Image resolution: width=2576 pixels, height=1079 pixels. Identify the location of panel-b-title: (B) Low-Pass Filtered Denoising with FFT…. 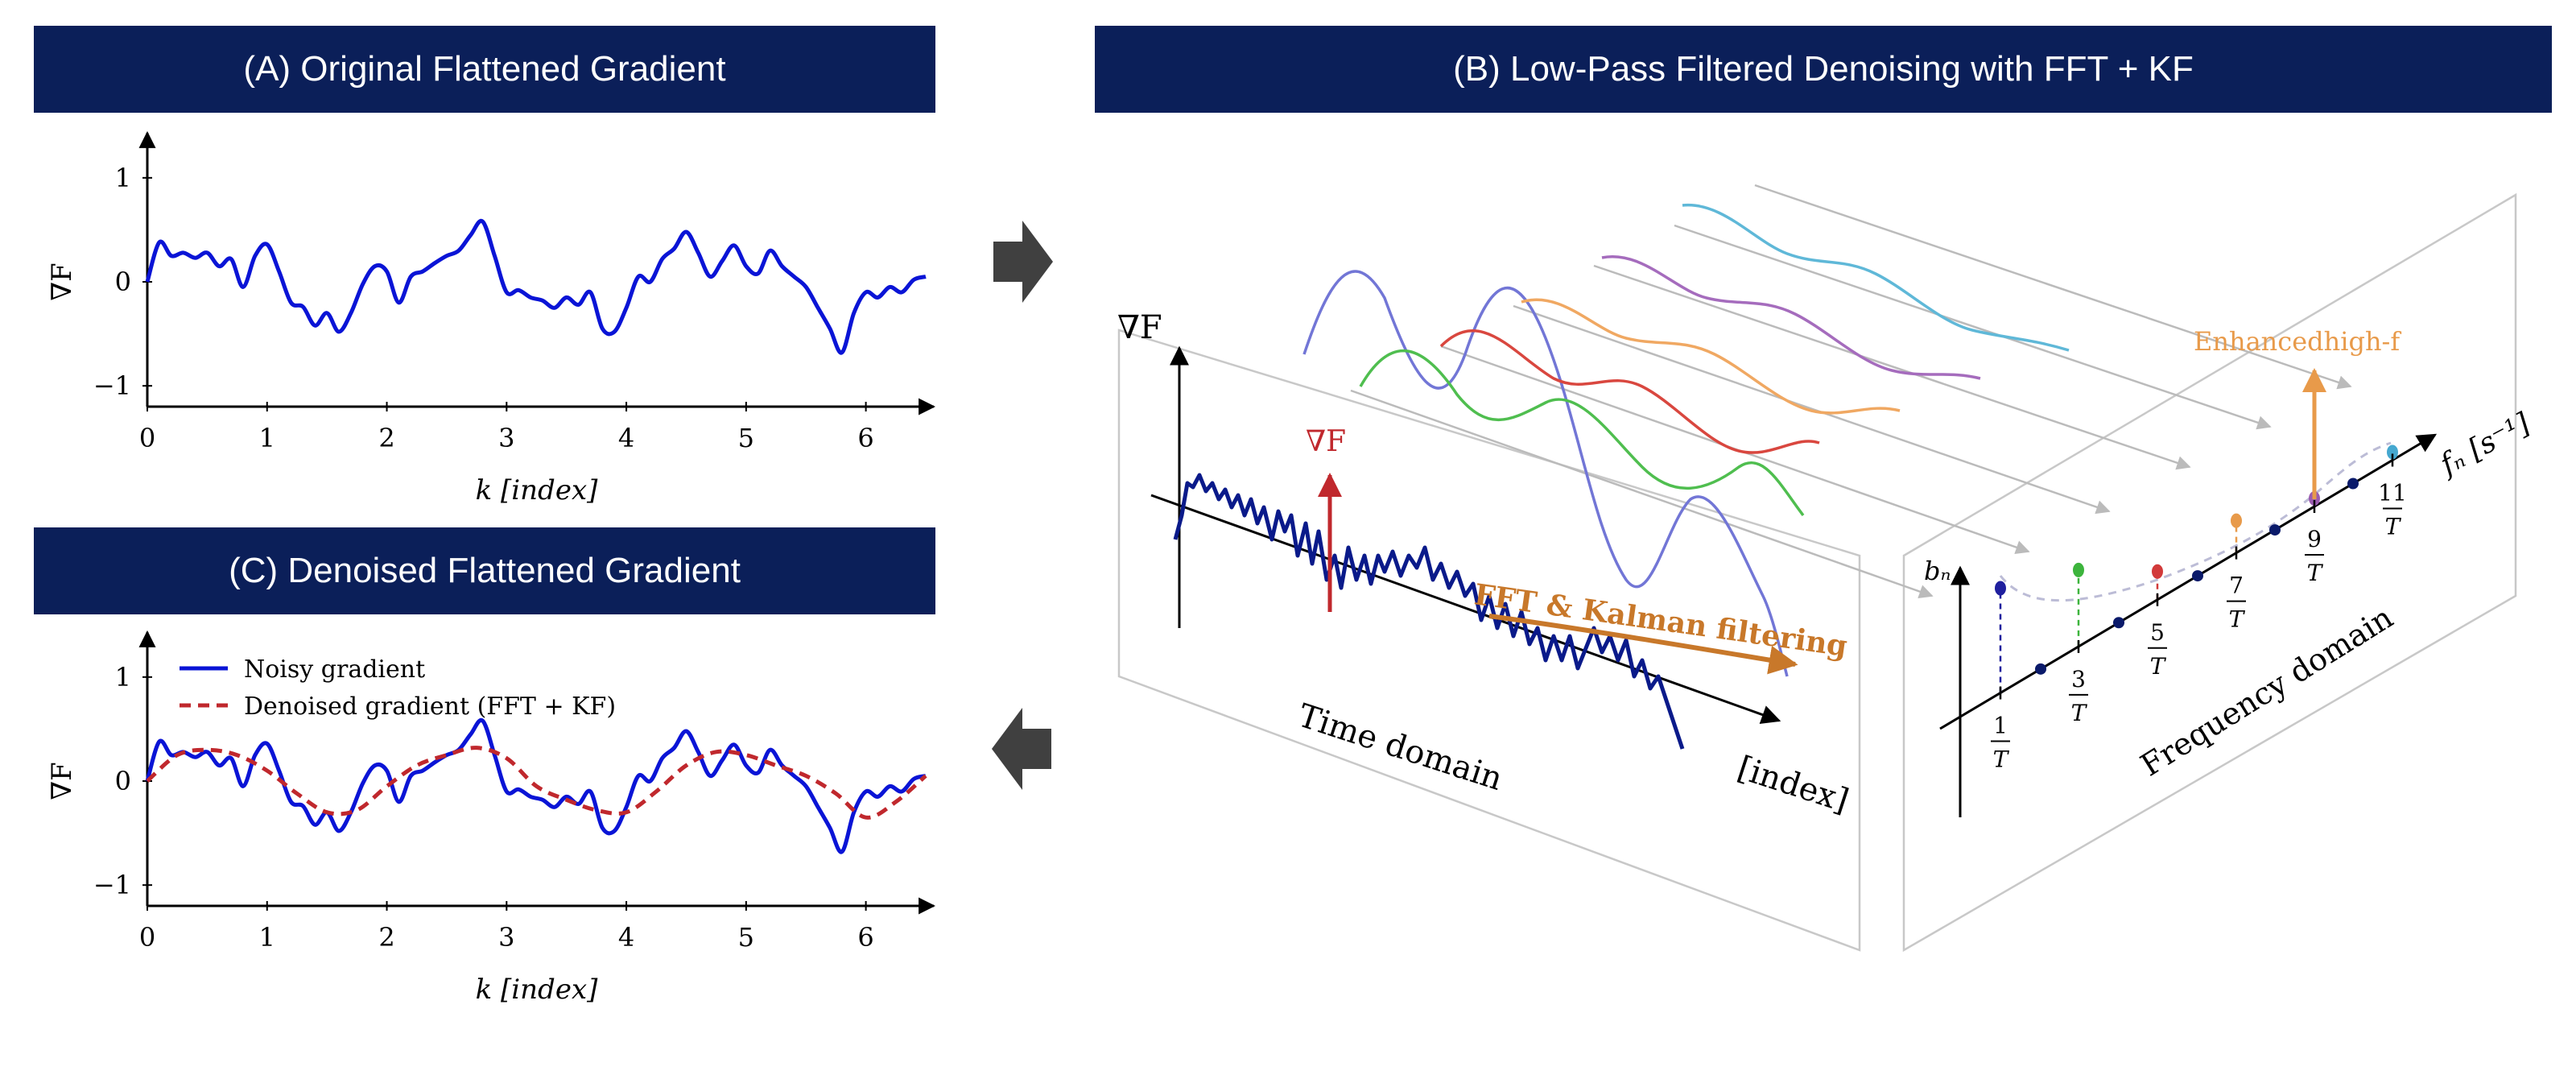
(1823, 69).